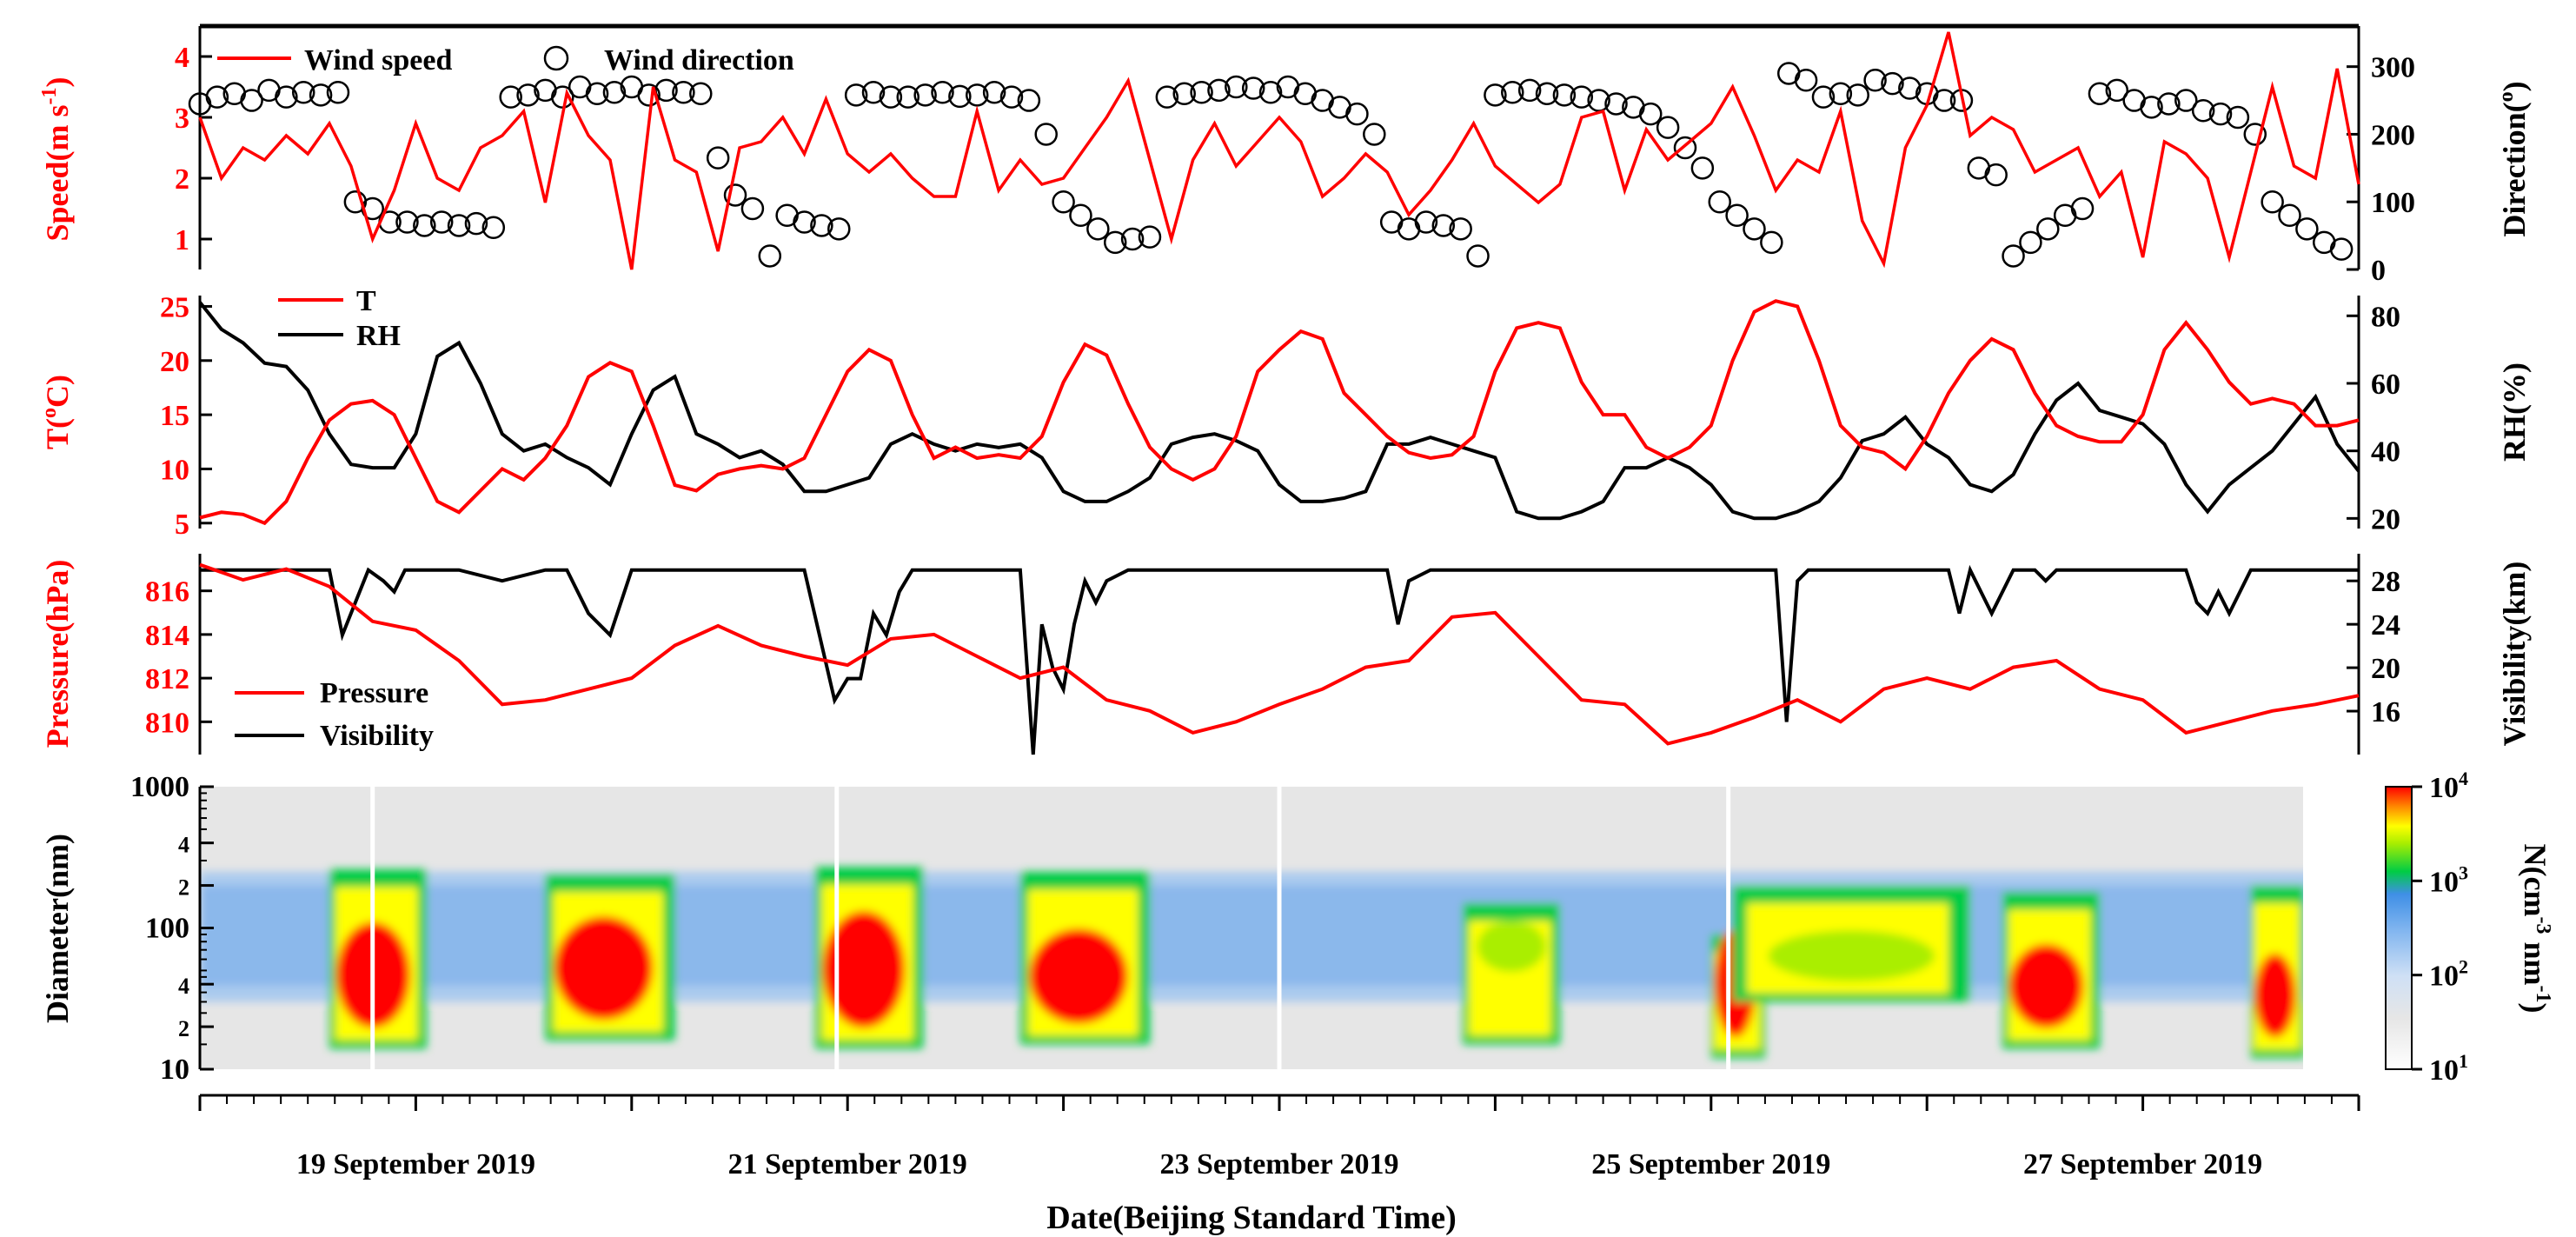 This screenshot has height=1237, width=2576. I want to click on rh-line, so click(1279, 411).